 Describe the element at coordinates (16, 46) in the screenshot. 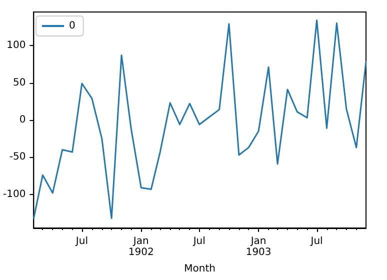

I see `y-tick-label: 100` at that location.